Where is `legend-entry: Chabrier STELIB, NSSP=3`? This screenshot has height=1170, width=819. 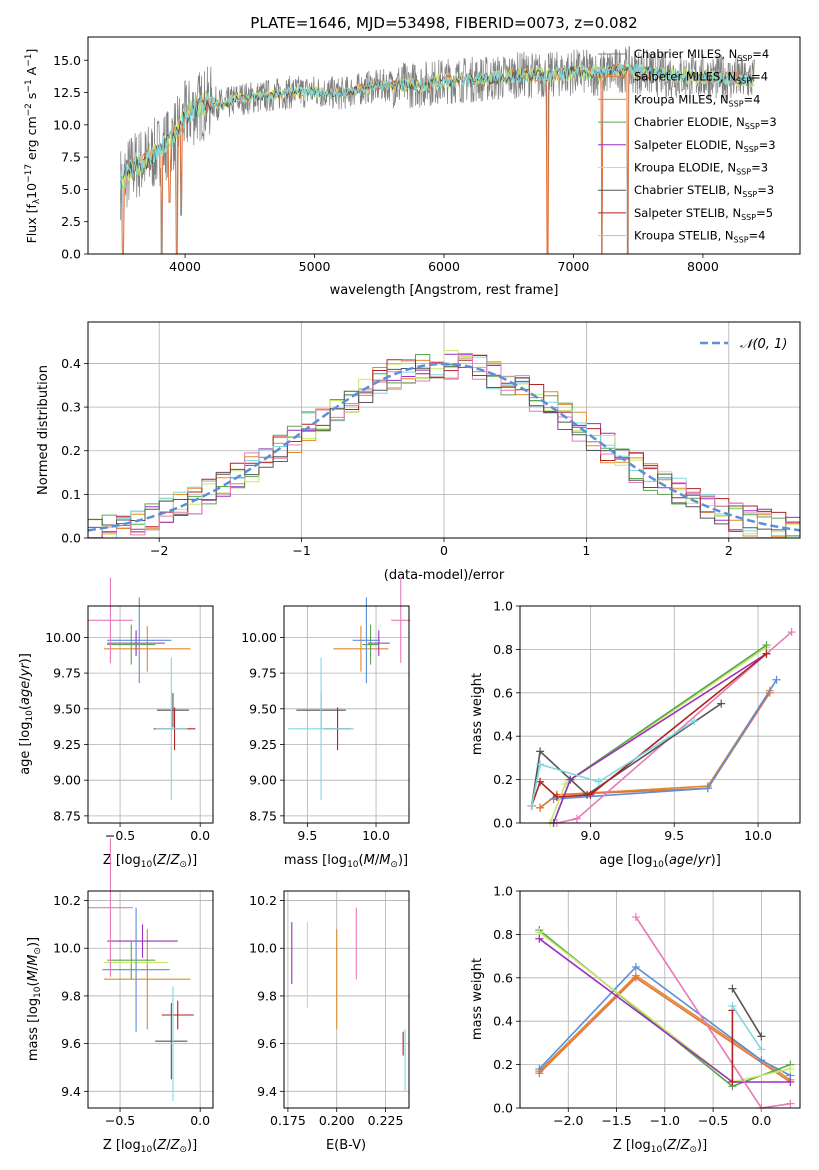 legend-entry: Chabrier STELIB, NSSP=3 is located at coordinates (704, 191).